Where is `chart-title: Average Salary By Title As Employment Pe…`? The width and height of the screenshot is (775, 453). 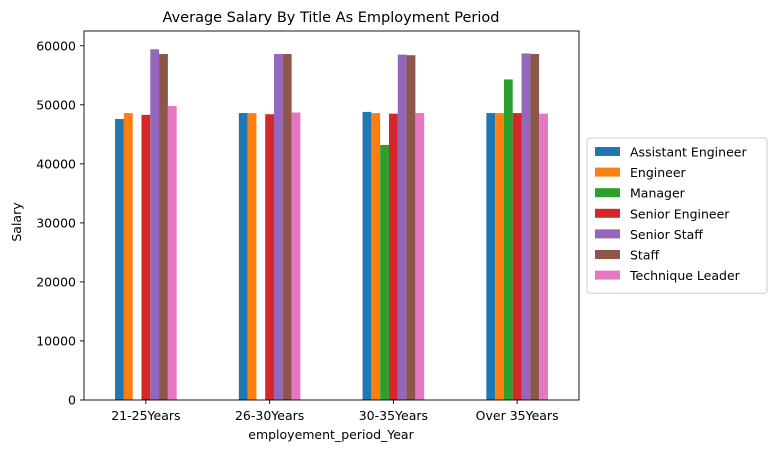 chart-title: Average Salary By Title As Employment Pe… is located at coordinates (331, 18).